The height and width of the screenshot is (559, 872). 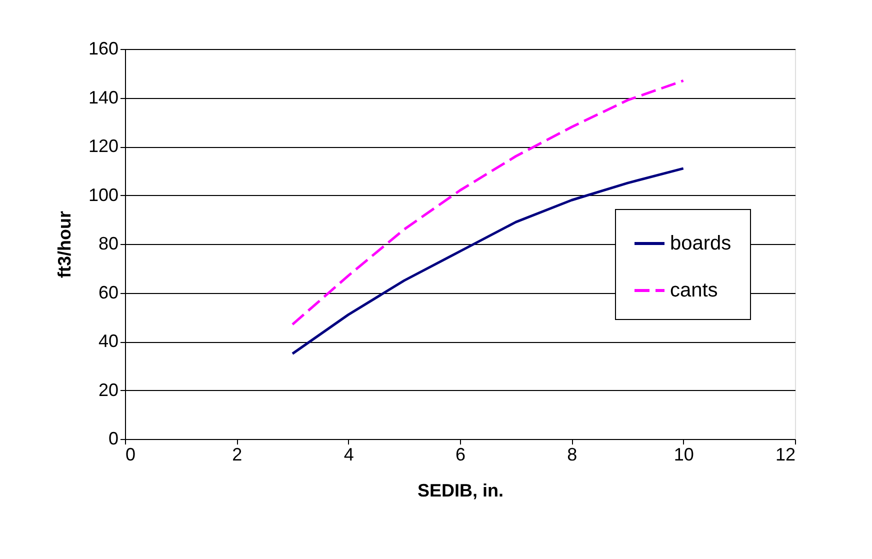 What do you see at coordinates (237, 454) in the screenshot?
I see `x-tick-label: 2` at bounding box center [237, 454].